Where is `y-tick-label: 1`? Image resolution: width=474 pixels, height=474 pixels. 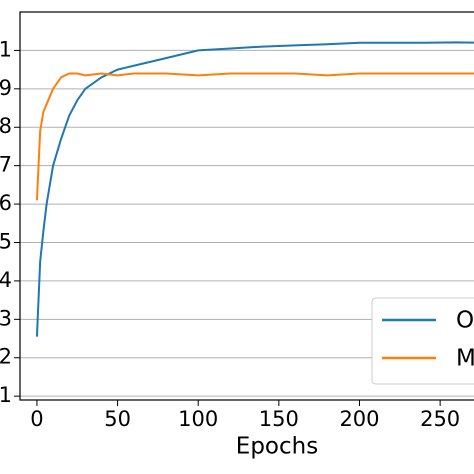
y-tick-label: 1 is located at coordinates (6, 49).